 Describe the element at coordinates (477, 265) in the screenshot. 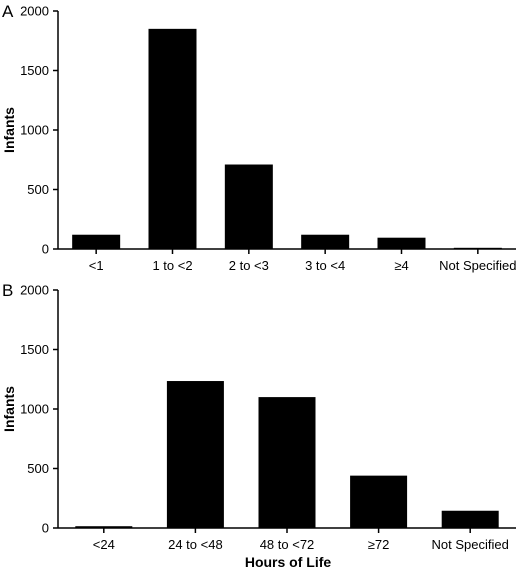

I see `x-tick-label-a-5: Not Specified` at that location.